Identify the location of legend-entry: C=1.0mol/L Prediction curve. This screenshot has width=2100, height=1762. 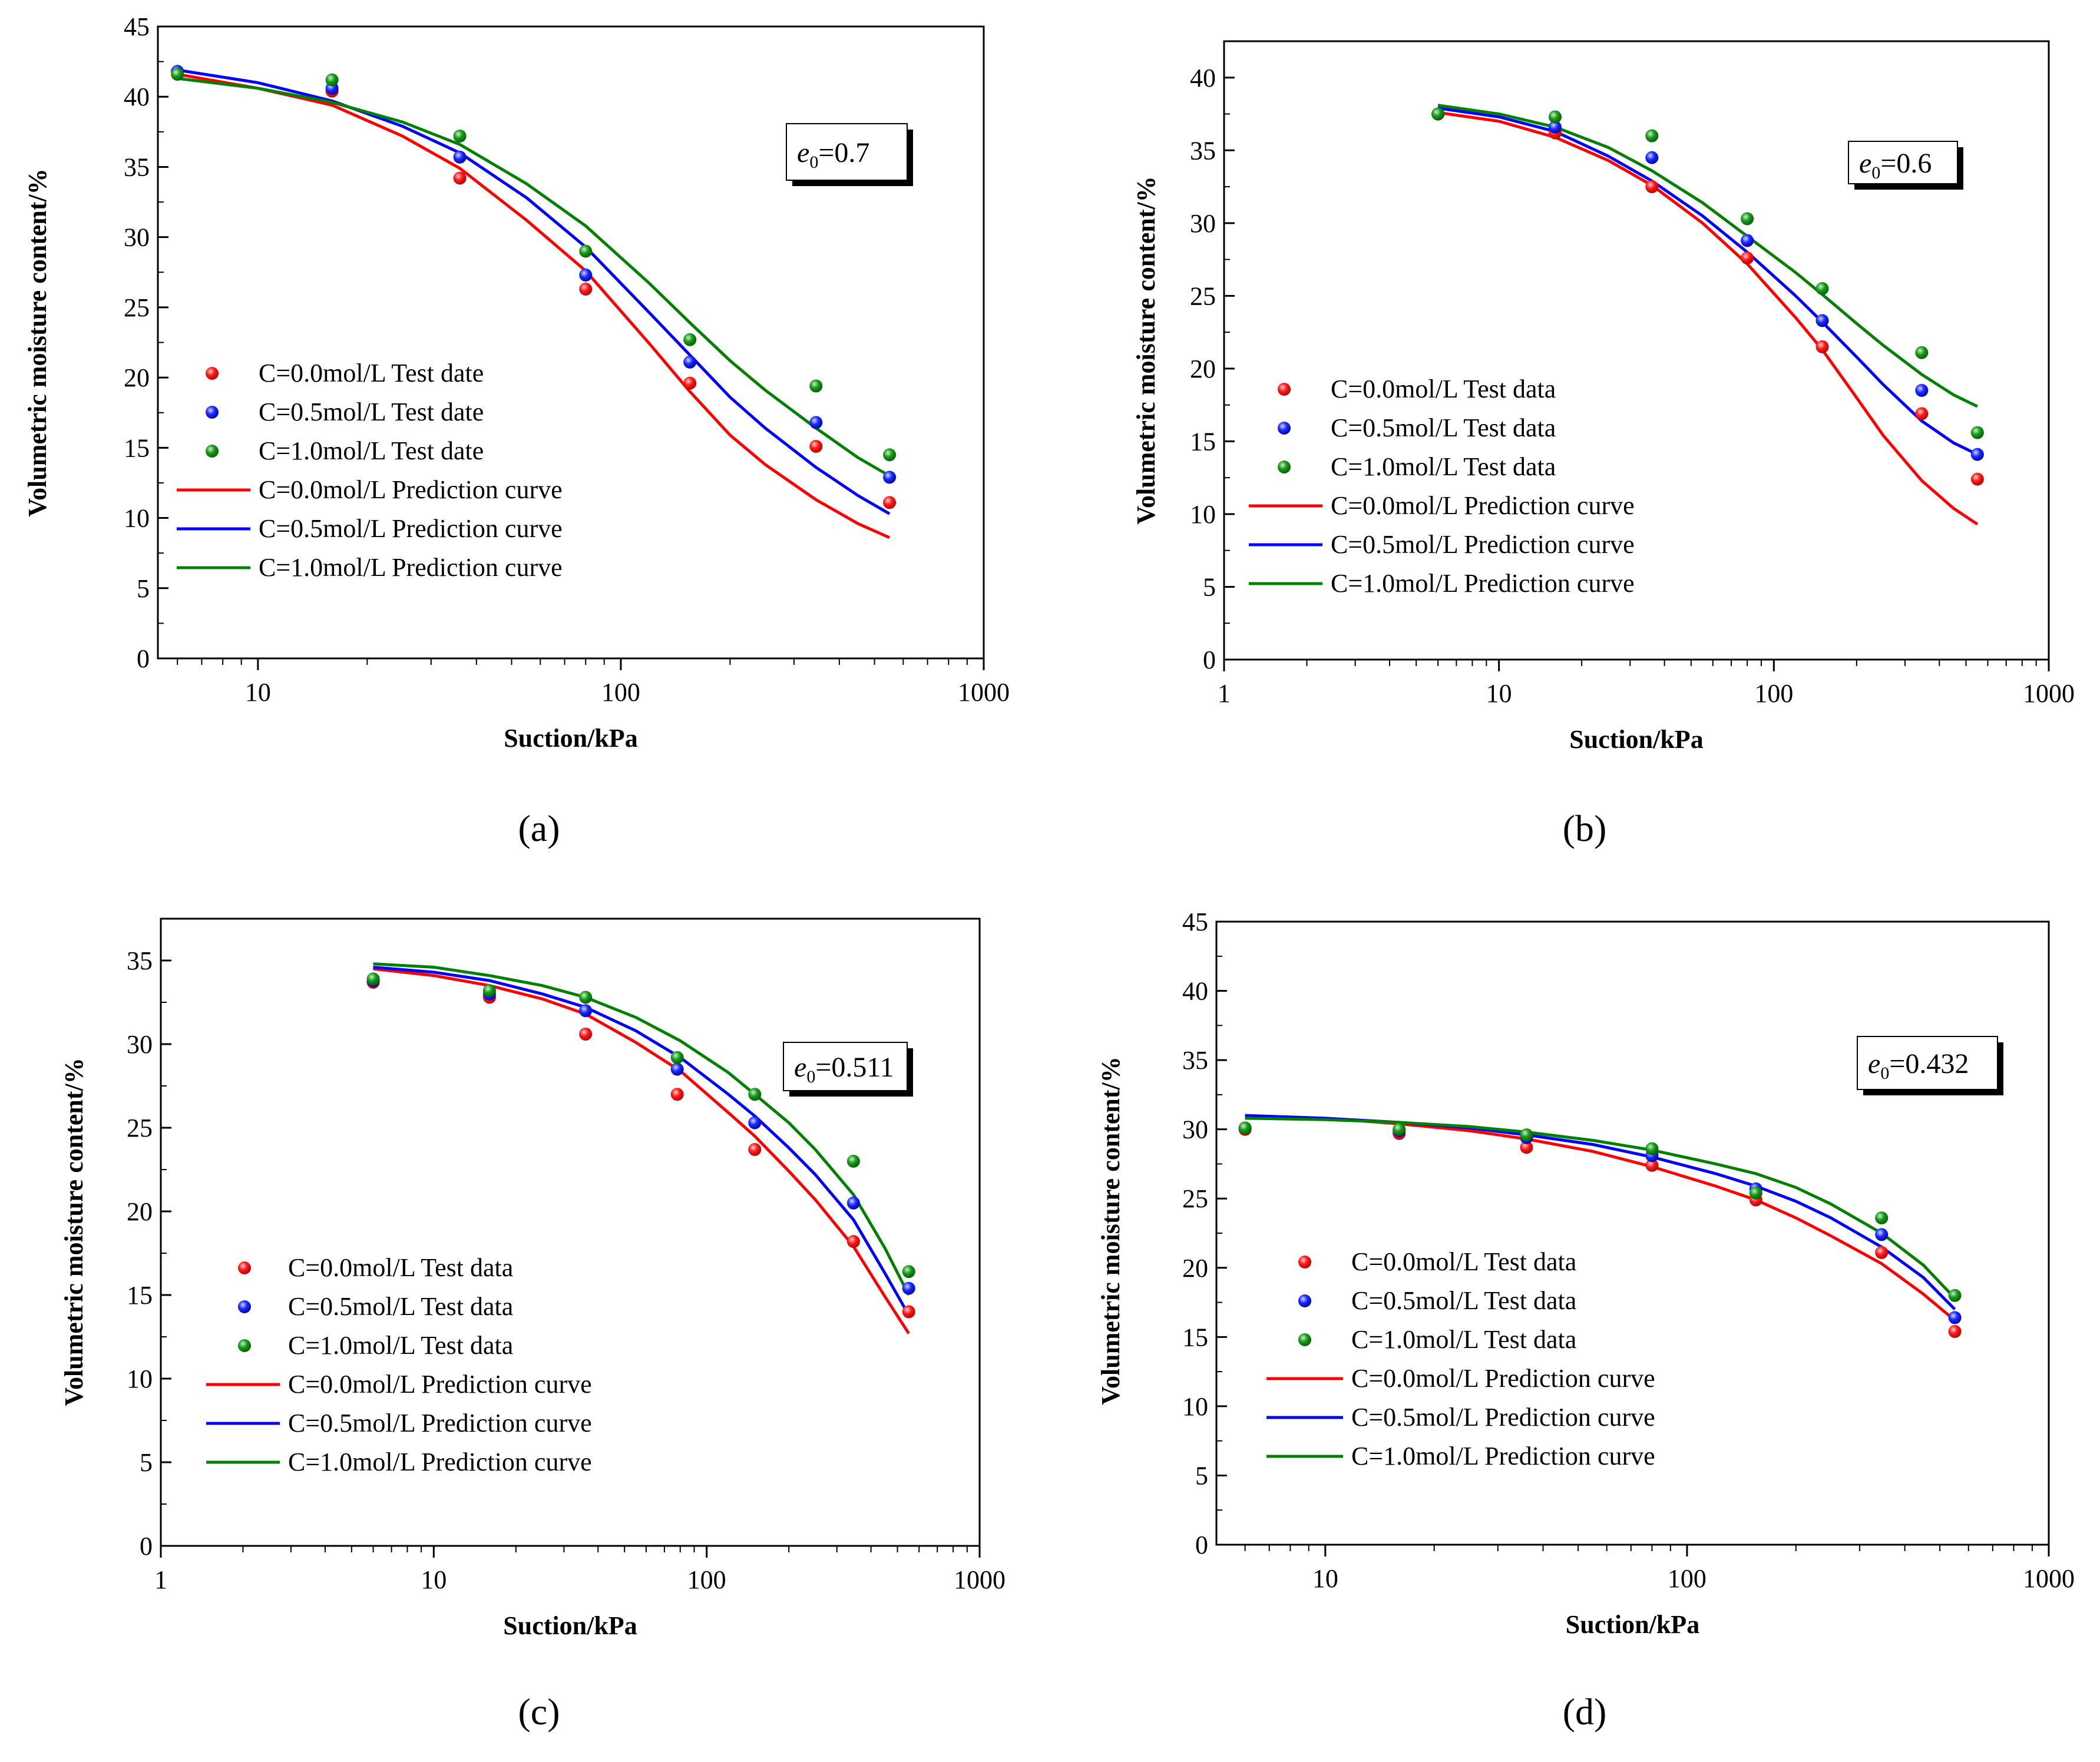
(1503, 1456).